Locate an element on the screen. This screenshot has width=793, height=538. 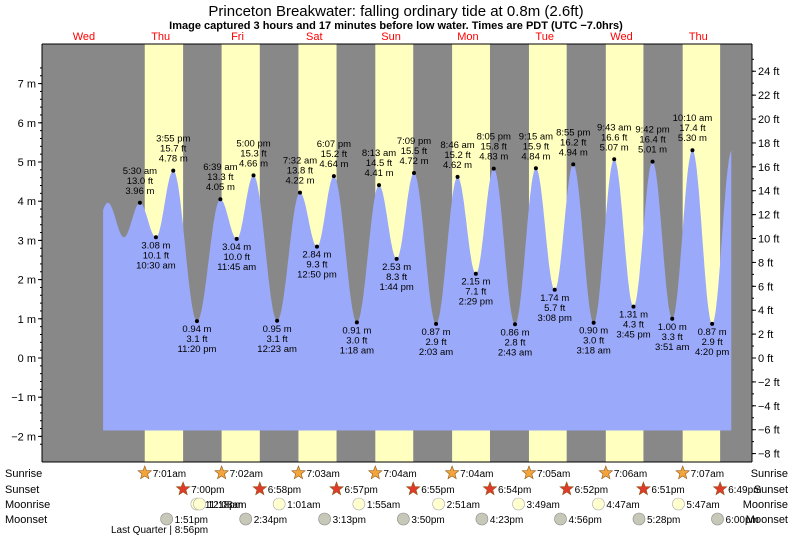
tide-meter-label: 4.83 m is located at coordinates (493, 157).